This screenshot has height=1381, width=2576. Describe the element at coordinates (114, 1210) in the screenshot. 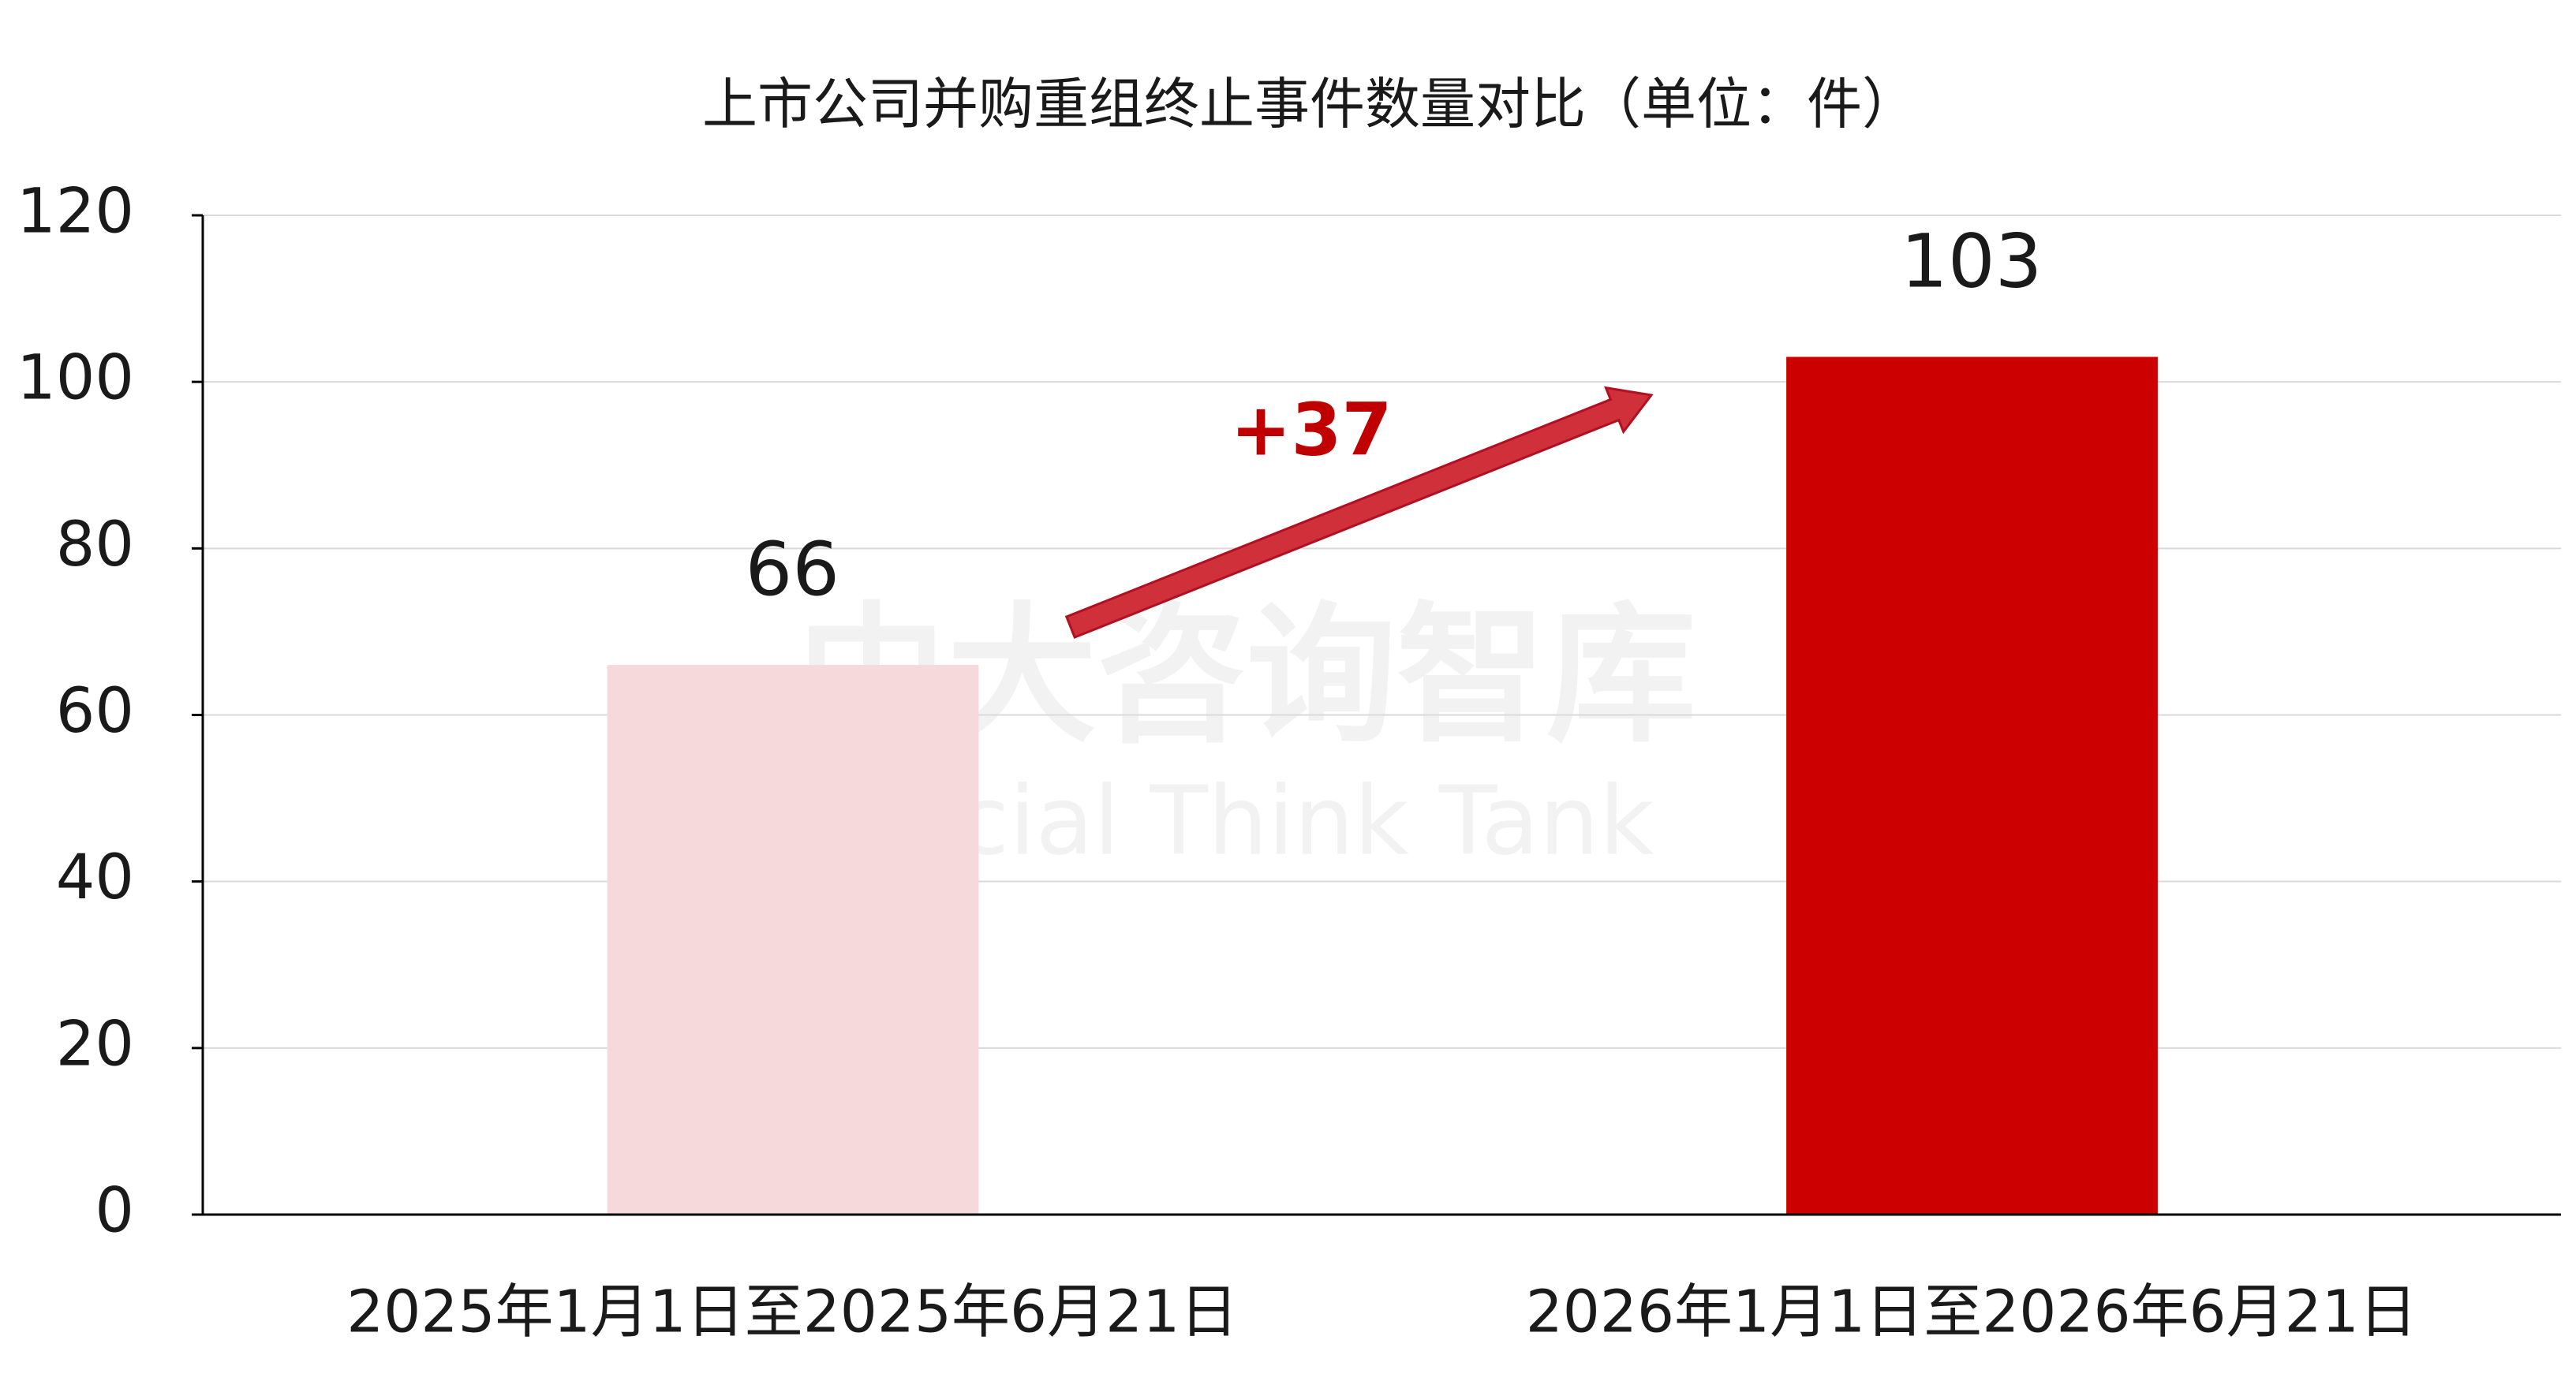

I see `y-tick-label: 0` at that location.